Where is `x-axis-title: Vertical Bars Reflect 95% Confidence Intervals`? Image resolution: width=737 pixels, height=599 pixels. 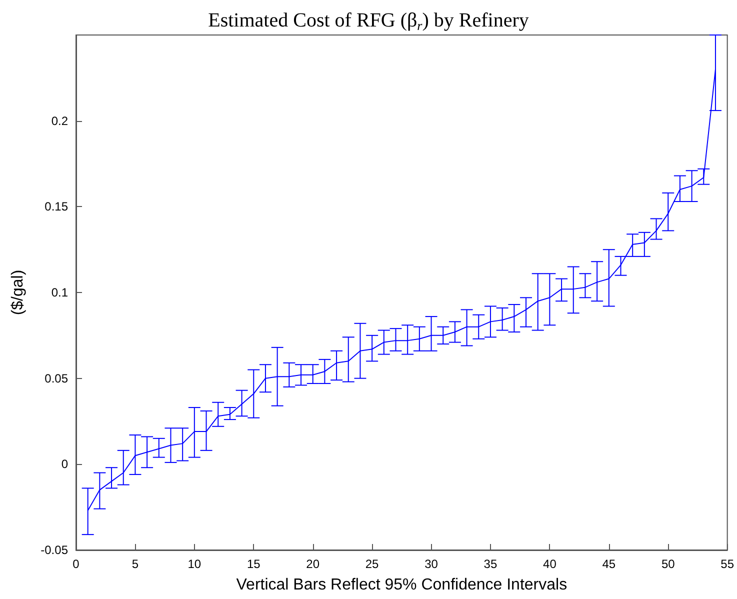
x-axis-title: Vertical Bars Reflect 95% Confidence Intervals is located at coordinates (402, 585).